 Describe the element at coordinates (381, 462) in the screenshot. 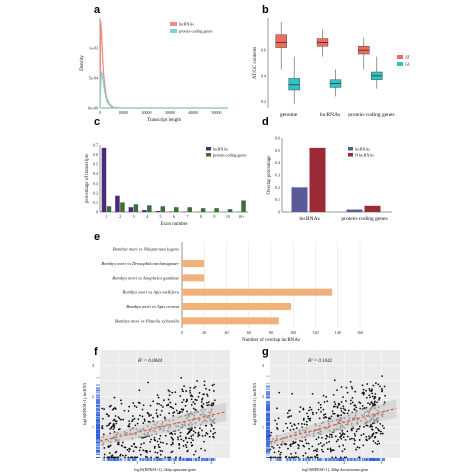

I see `x-tick-label: 3` at that location.